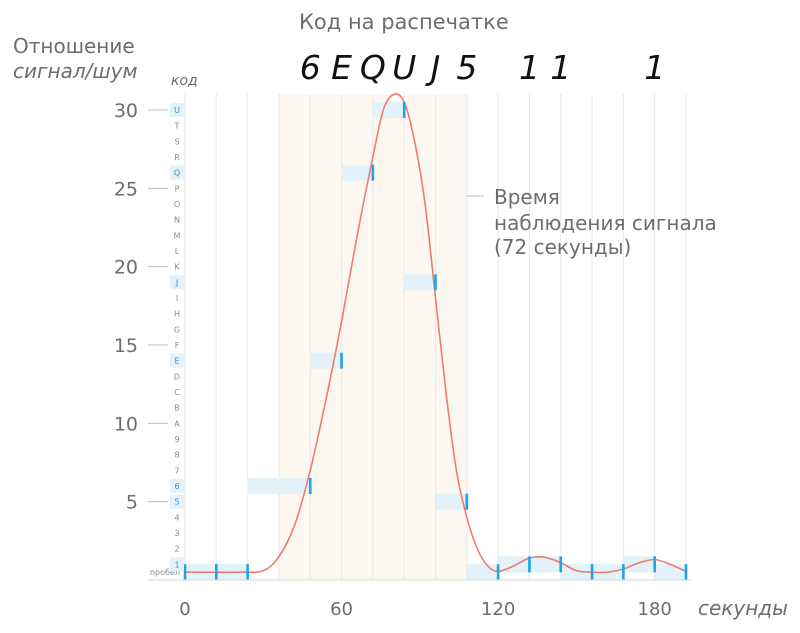 The height and width of the screenshot is (633, 800). I want to click on y-axis: 5 10 15 20 25 30, so click(141, 307).